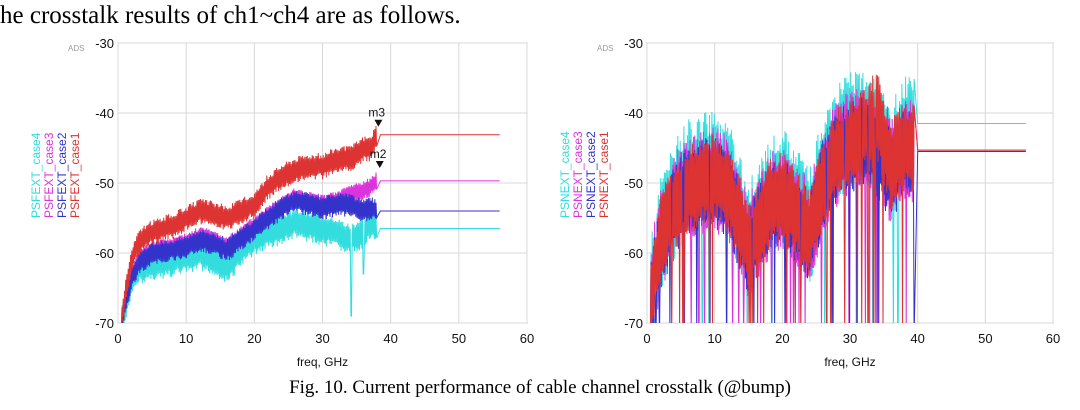 Image resolution: width=1080 pixels, height=410 pixels. I want to click on legend-entry: PSFEXT_case3, so click(49, 175).